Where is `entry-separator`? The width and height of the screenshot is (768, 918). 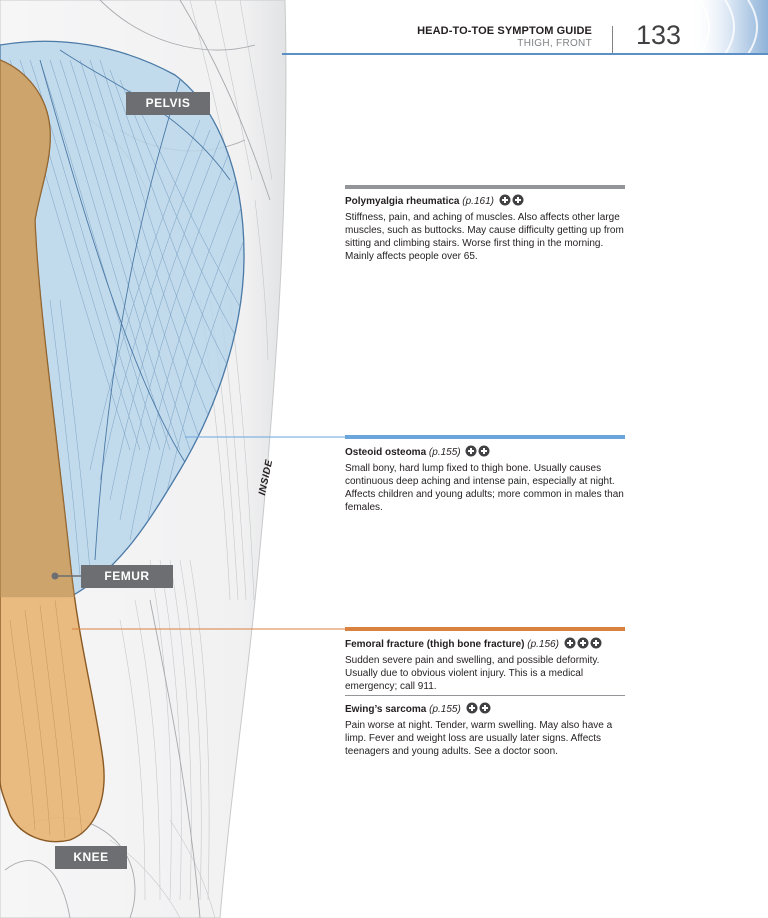
entry-separator is located at coordinates (485, 695).